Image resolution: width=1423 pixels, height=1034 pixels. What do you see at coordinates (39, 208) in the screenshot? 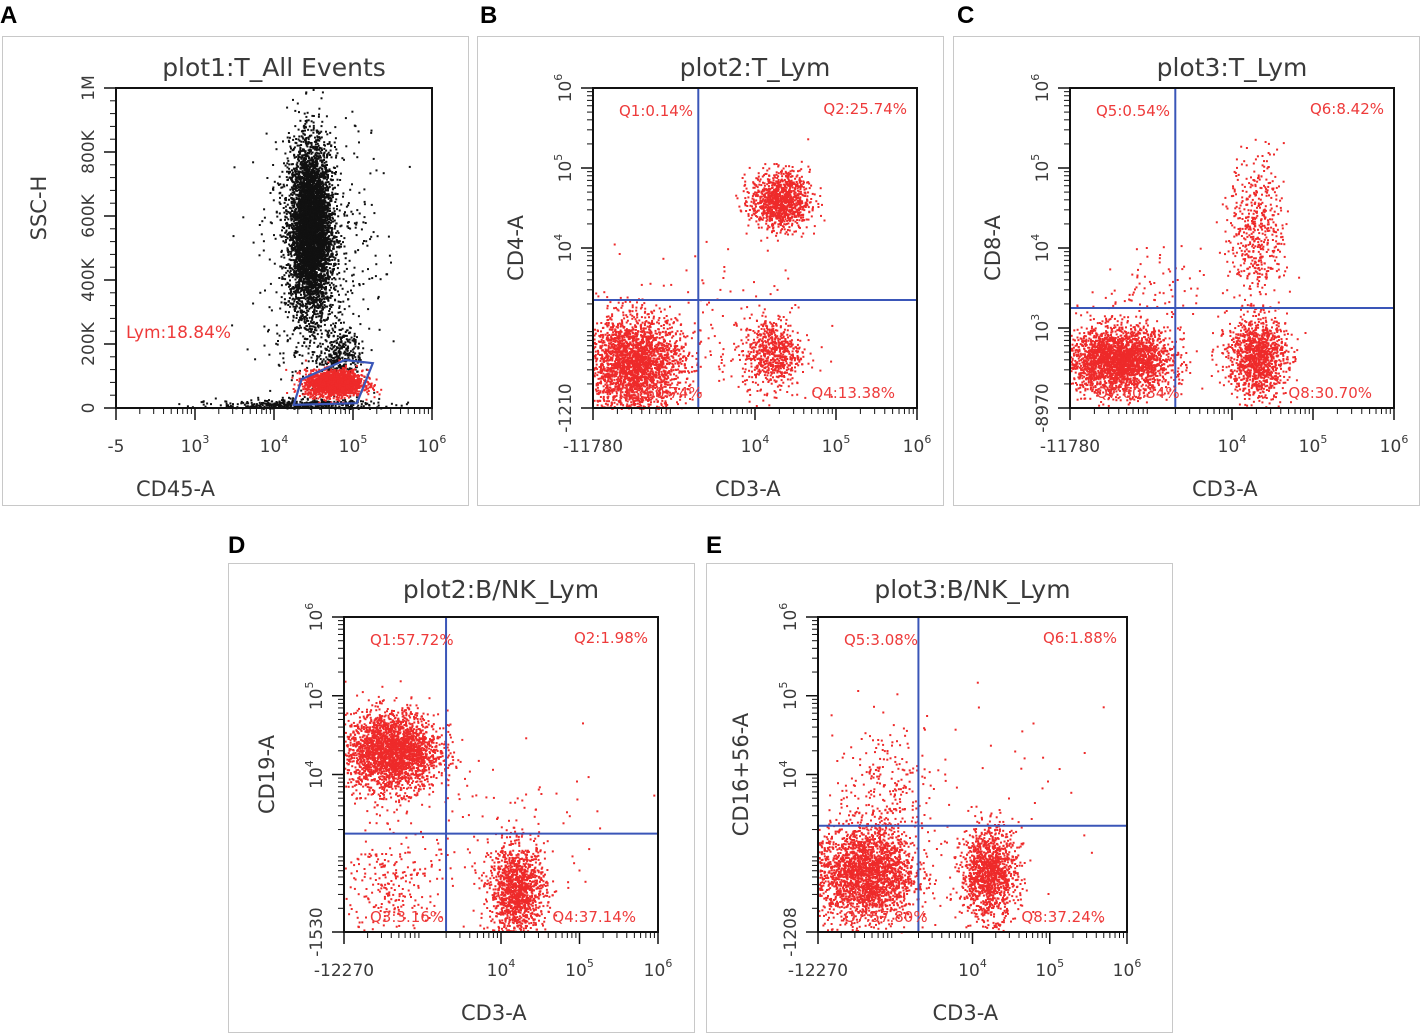
I see `y-axis-label: SSC-H` at bounding box center [39, 208].